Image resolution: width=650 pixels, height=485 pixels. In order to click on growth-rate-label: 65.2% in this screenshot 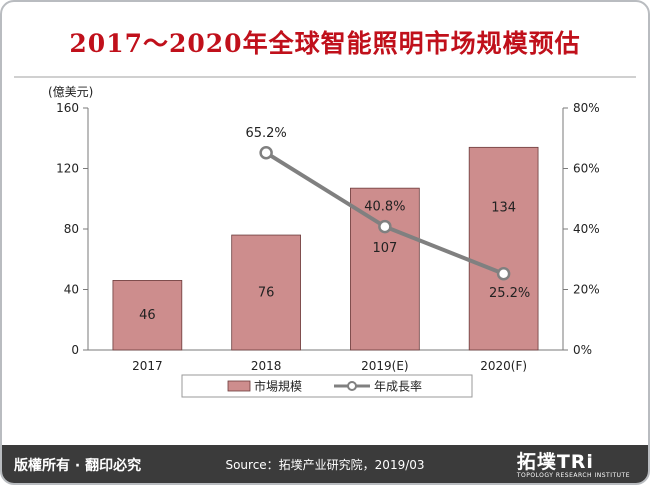, I will do `click(265, 133)`.